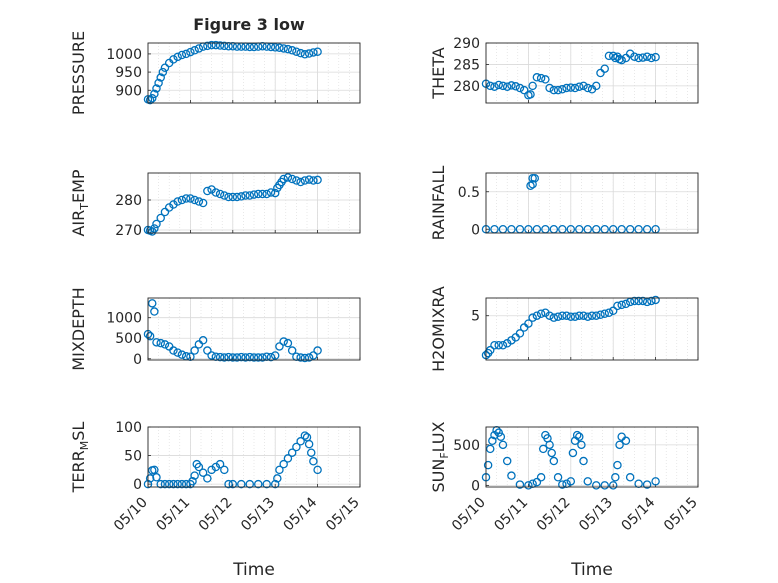 The image size is (778, 583). What do you see at coordinates (137, 360) in the screenshot?
I see `y-tick-label: 0` at bounding box center [137, 360].